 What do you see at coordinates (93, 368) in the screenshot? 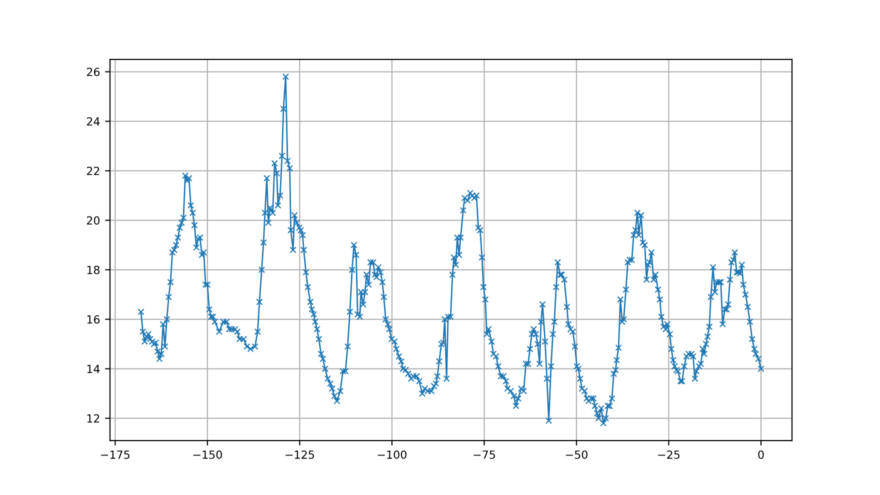
I see `y-tick-label: 14` at bounding box center [93, 368].